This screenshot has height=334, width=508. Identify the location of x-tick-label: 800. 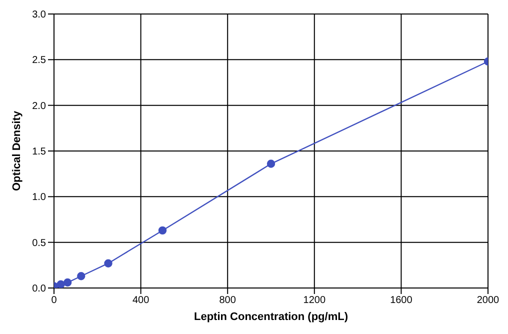
(227, 300).